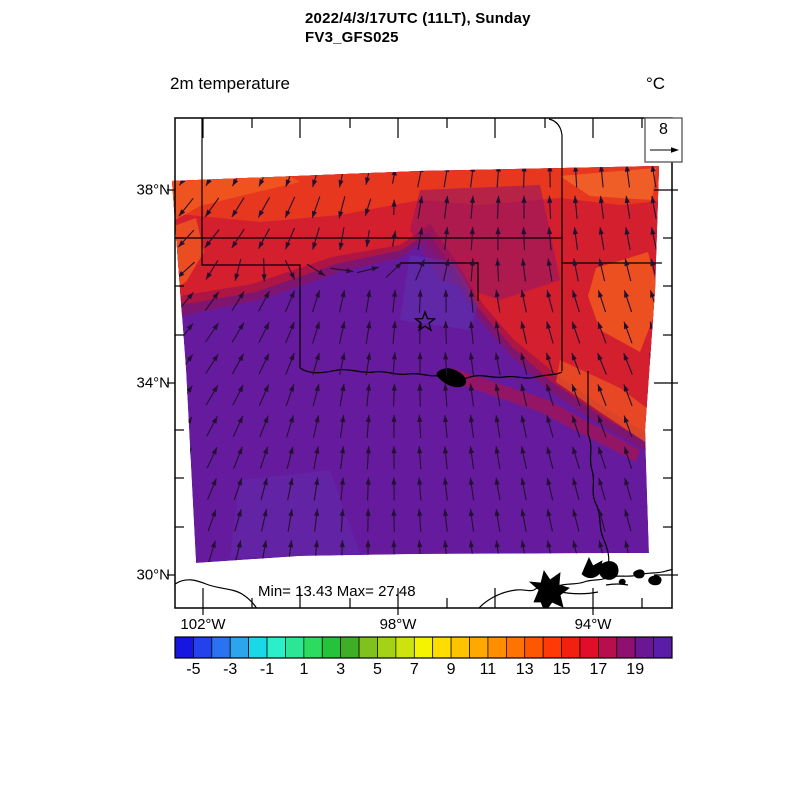  I want to click on state-border-ksmo-okar, so click(555, 244).